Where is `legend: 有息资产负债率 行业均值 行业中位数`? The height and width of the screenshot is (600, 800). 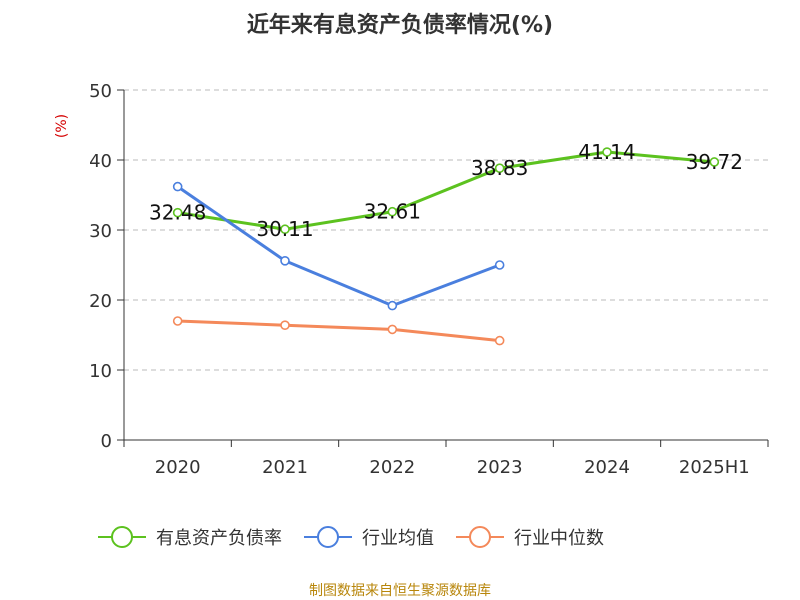 legend: 有息资产负债率 行业均值 行业中位数 is located at coordinates (351, 537).